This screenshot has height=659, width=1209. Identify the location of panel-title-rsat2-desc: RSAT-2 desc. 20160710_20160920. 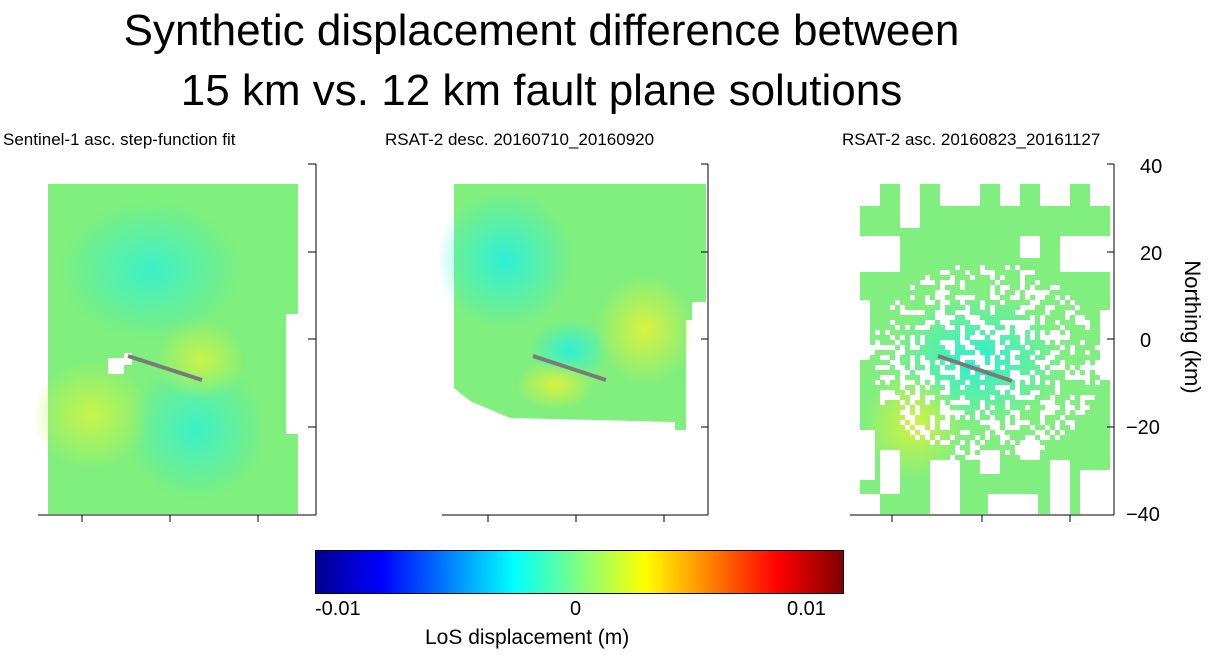
(520, 139).